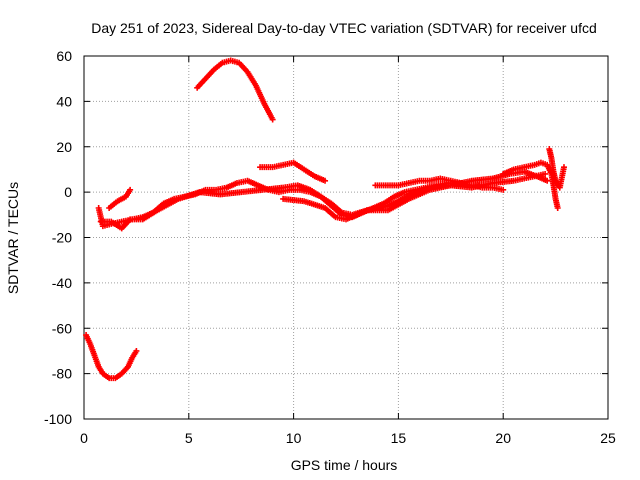 The image size is (640, 480). What do you see at coordinates (84, 438) in the screenshot?
I see `x-tick-label: 0` at bounding box center [84, 438].